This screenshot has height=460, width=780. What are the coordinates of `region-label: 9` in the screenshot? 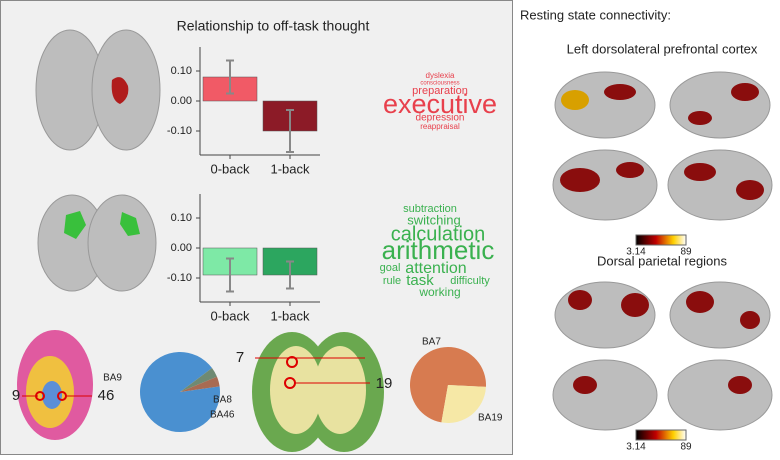 It's located at (16, 395).